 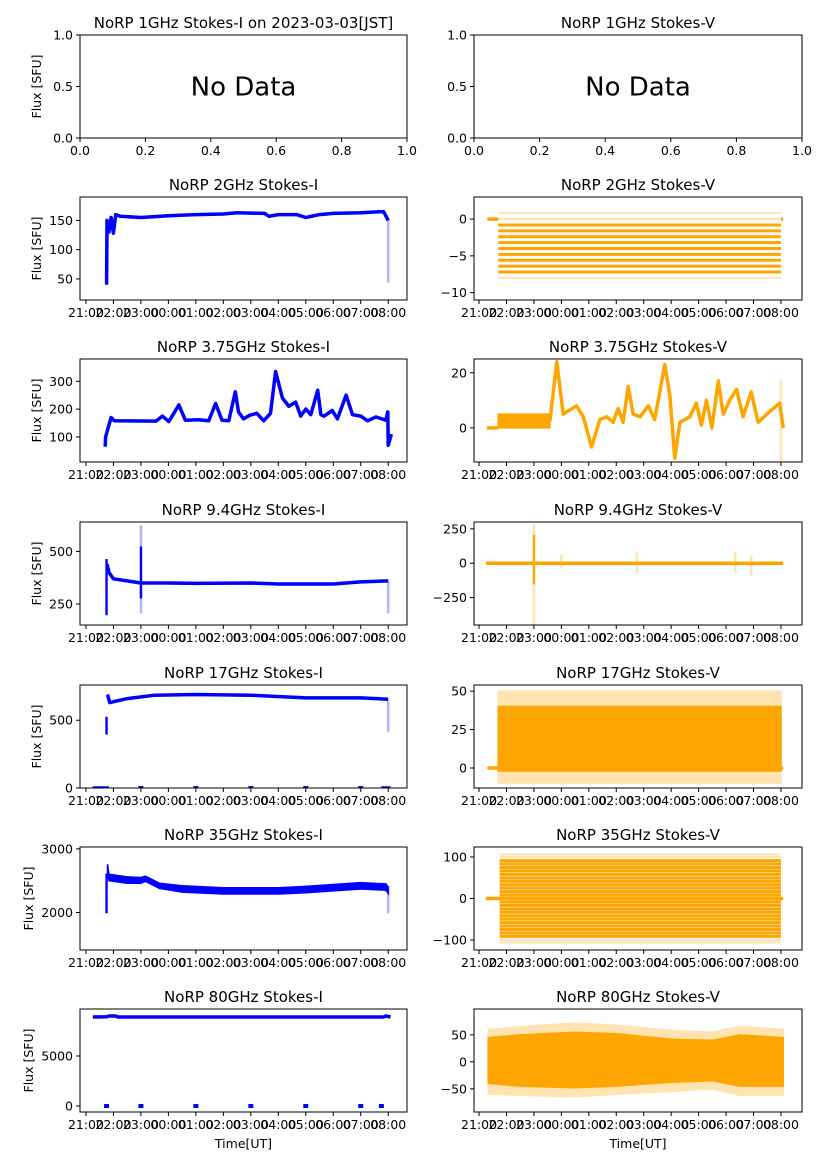 What do you see at coordinates (248, 408) in the screenshot?
I see `data-series-line` at bounding box center [248, 408].